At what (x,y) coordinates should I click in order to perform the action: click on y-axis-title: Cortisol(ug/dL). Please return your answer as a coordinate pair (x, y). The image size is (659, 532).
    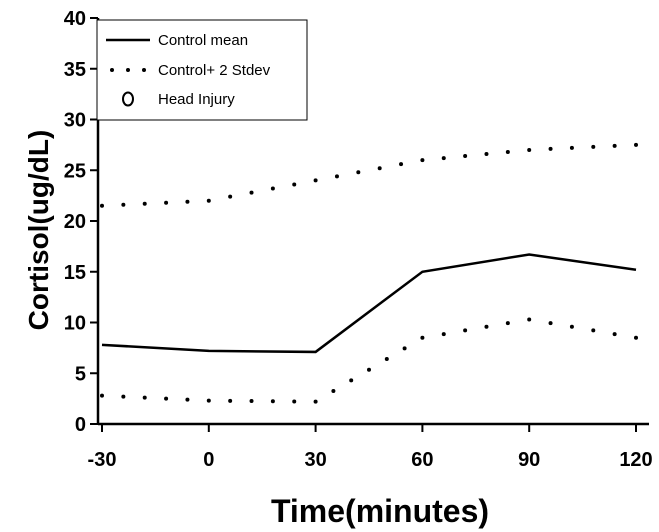
    Looking at the image, I should click on (38, 230).